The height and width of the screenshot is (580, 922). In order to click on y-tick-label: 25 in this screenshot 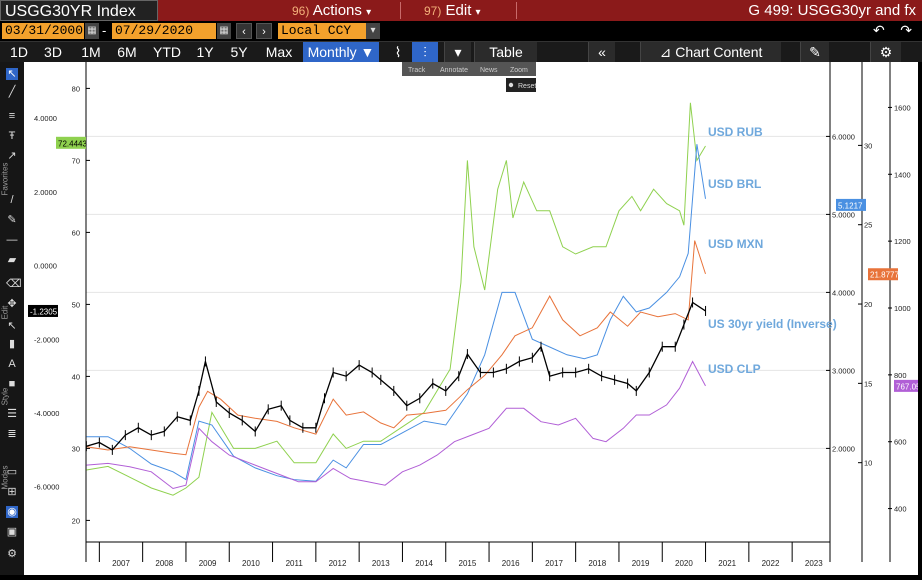, I will do `click(868, 225)`.